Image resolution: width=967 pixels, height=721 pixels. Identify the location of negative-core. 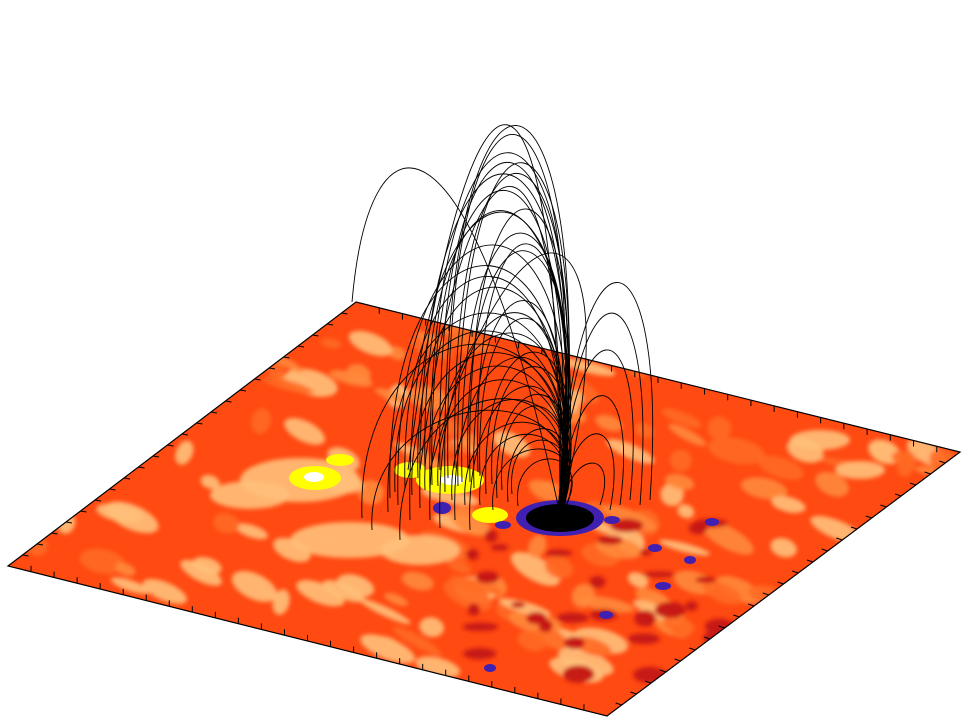
(560, 518).